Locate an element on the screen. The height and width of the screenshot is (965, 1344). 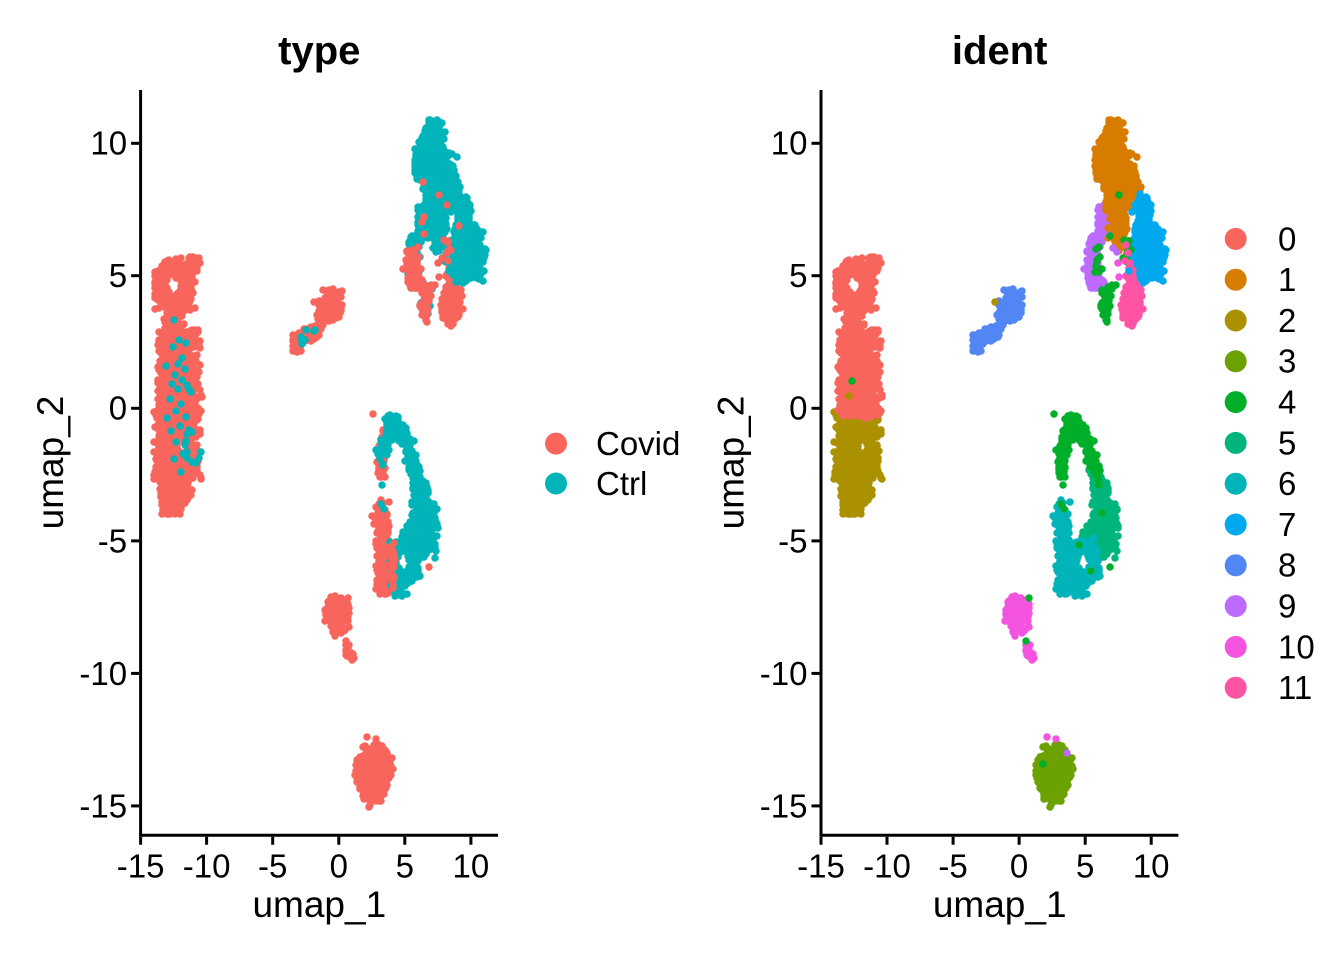
svg-text: 11 is located at coordinates (1295, 687).